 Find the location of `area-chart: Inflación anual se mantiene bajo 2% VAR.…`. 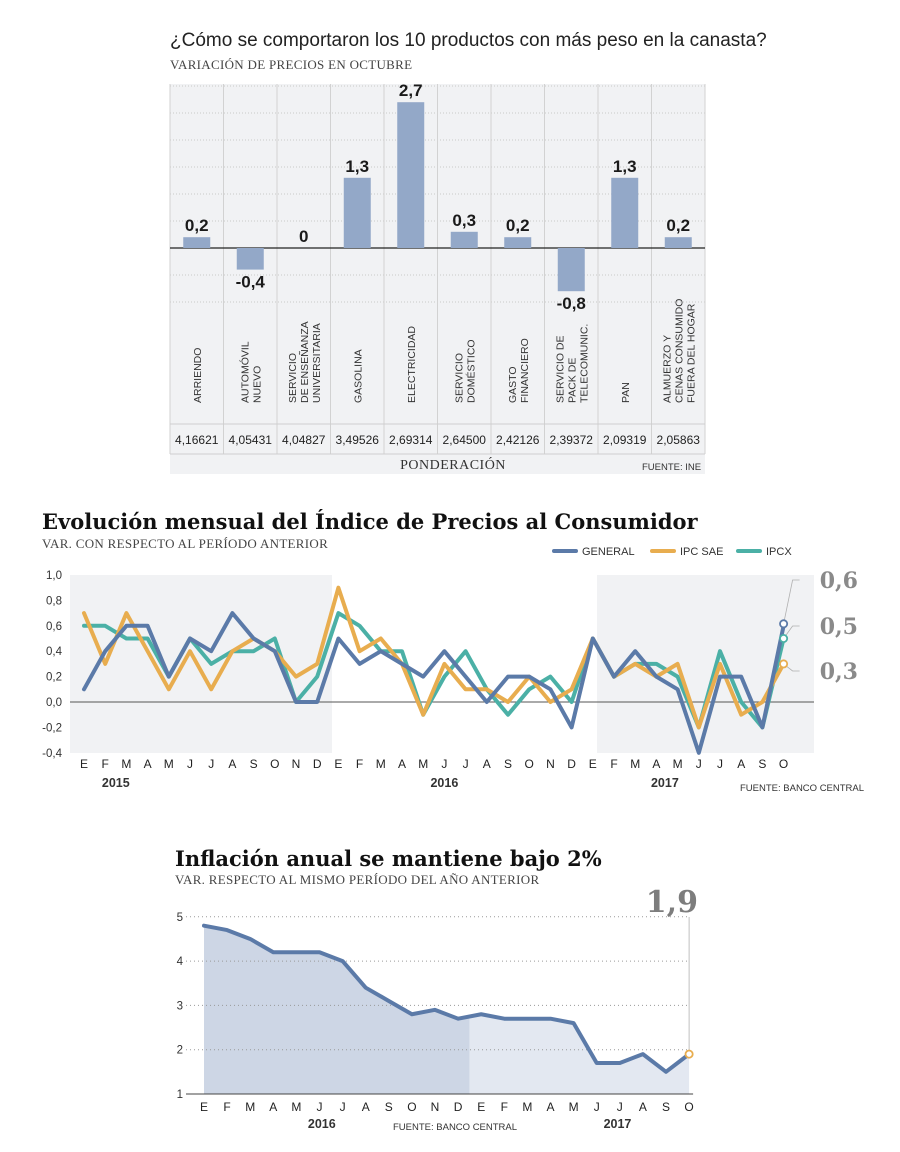

area-chart: Inflación anual se mantiene bajo 2% VAR.… is located at coordinates (436, 989).